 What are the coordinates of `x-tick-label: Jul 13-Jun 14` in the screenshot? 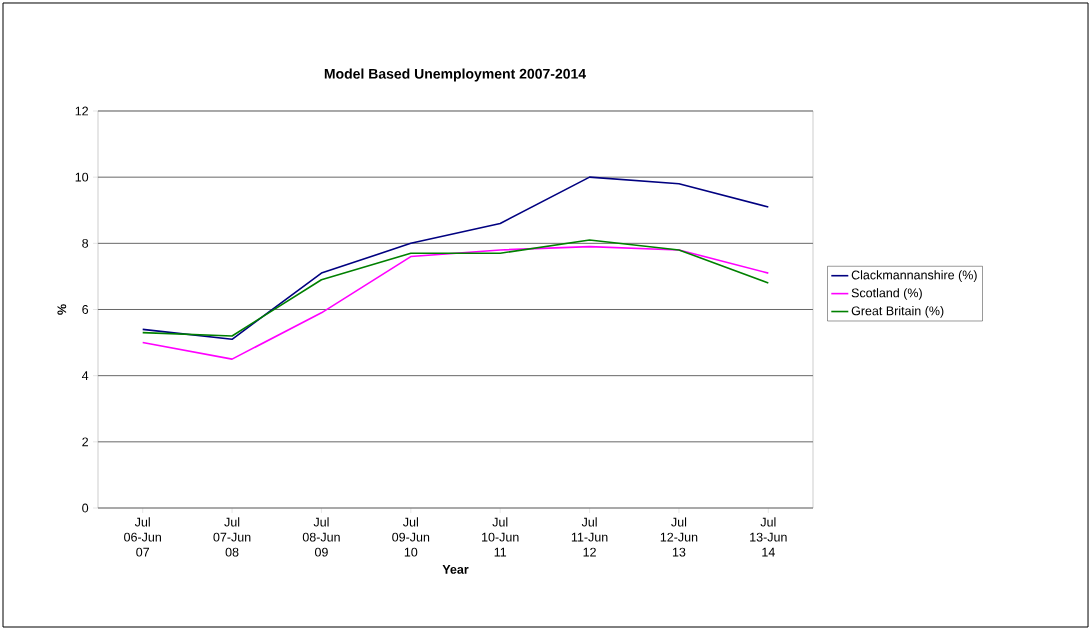 It's located at (768, 537).